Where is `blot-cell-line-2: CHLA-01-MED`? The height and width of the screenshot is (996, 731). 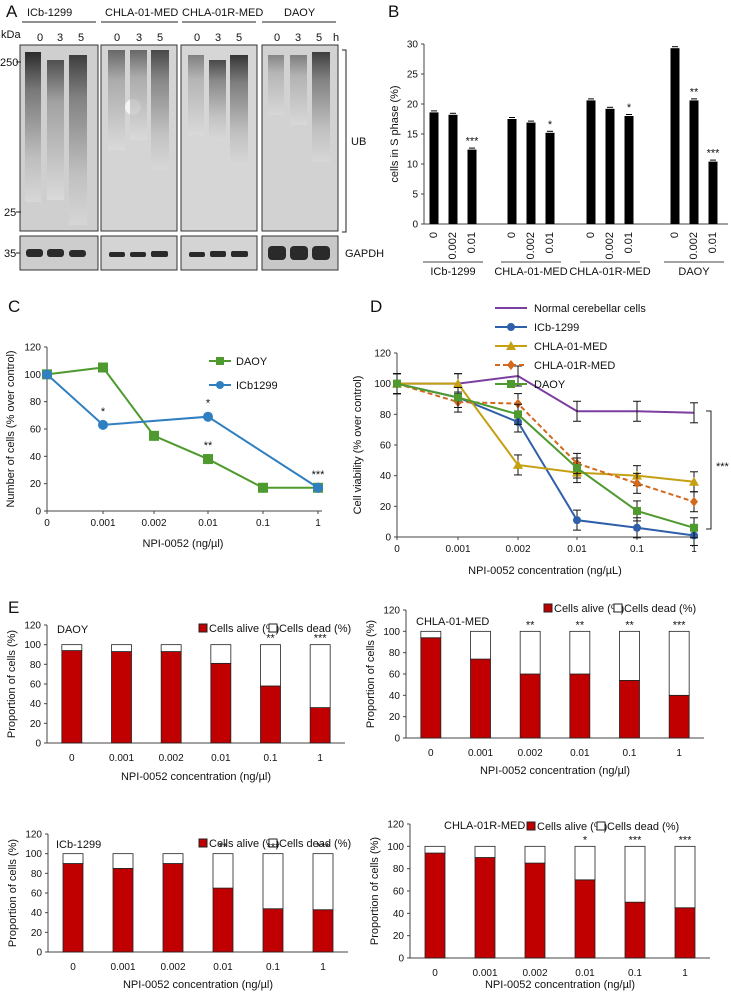 blot-cell-line-2: CHLA-01-MED is located at coordinates (141, 13).